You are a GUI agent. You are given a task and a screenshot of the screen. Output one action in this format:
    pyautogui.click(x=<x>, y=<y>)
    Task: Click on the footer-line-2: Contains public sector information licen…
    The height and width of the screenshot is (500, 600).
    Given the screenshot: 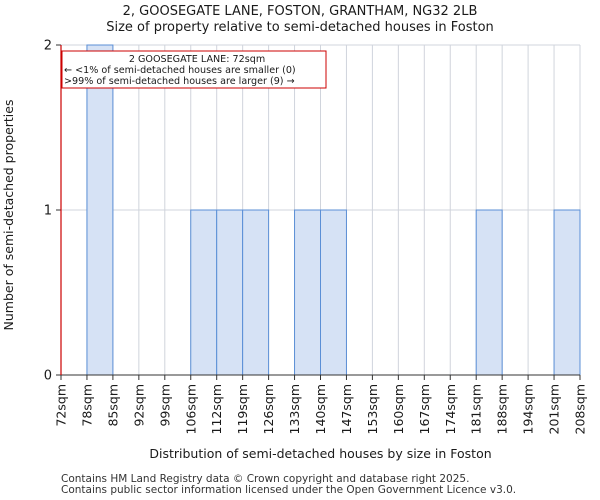 What is the action you would take?
    pyautogui.click(x=289, y=490)
    